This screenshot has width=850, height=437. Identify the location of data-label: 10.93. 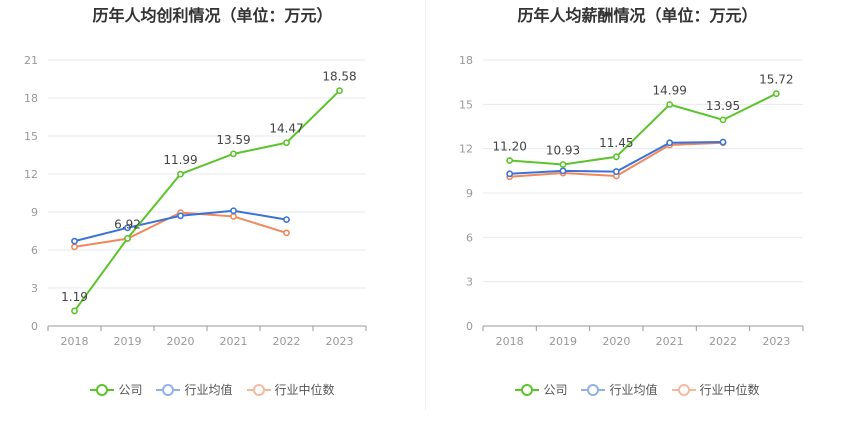
(563, 150).